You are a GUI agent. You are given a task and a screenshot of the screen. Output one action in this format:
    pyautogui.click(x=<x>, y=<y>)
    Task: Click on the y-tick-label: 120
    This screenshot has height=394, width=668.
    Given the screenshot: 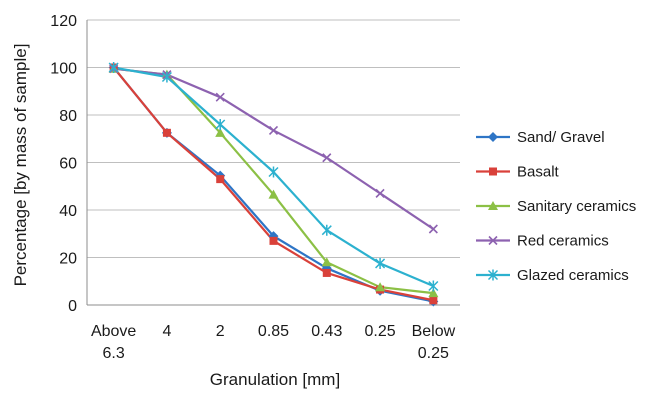 What is the action you would take?
    pyautogui.click(x=63, y=21)
    